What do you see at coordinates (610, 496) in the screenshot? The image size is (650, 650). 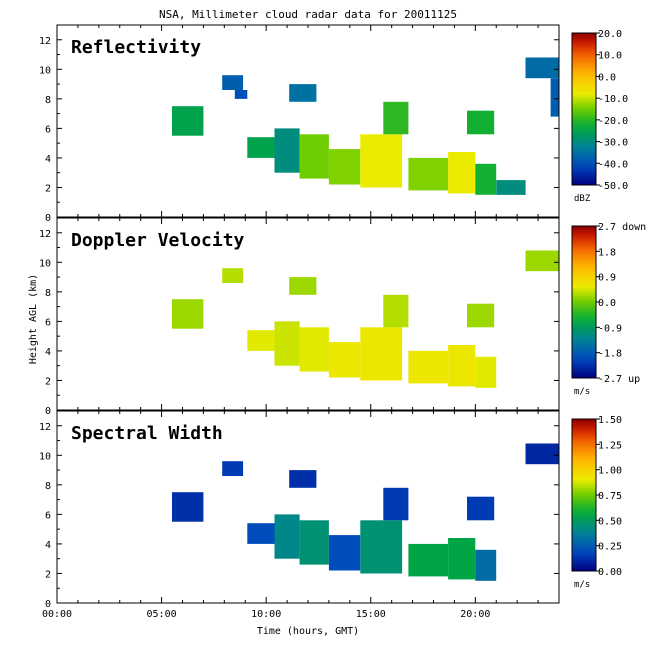 I see `colorbar-tick-label: 0.75` at bounding box center [610, 496].